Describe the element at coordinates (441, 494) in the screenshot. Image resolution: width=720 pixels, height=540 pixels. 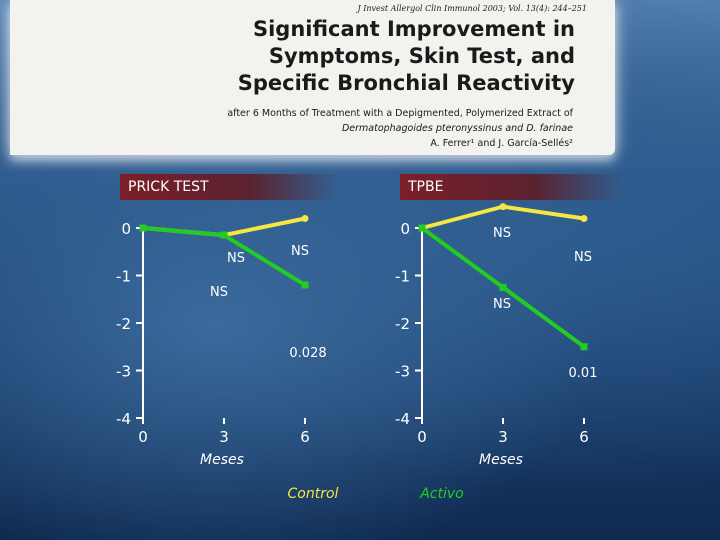
I see `legend-activo: Activo` at that location.